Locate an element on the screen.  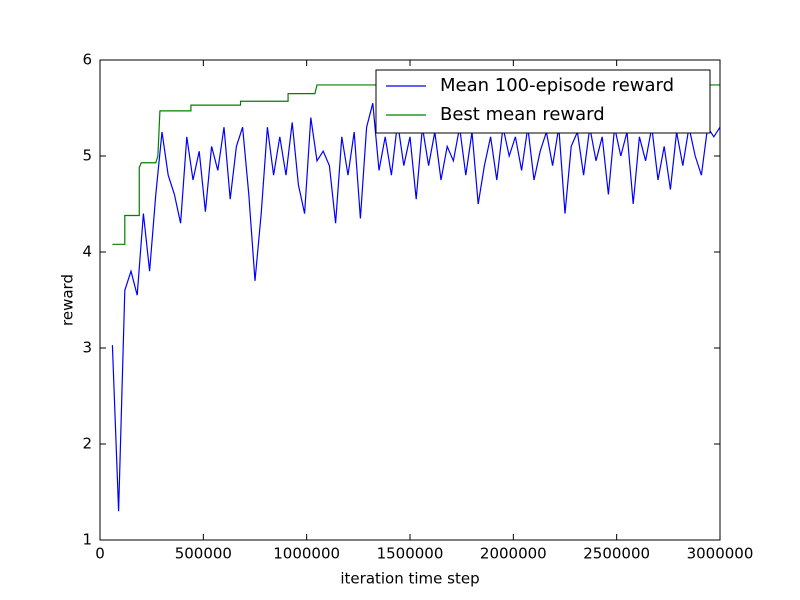
x-tick-label: 500000 is located at coordinates (203, 554).